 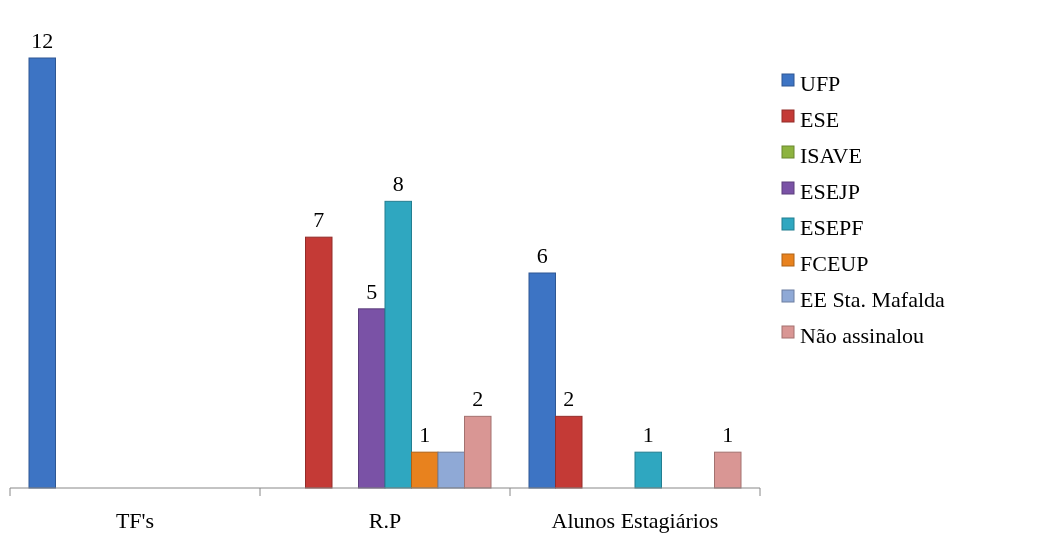 What do you see at coordinates (830, 192) in the screenshot?
I see `legend-label: ESEJP` at bounding box center [830, 192].